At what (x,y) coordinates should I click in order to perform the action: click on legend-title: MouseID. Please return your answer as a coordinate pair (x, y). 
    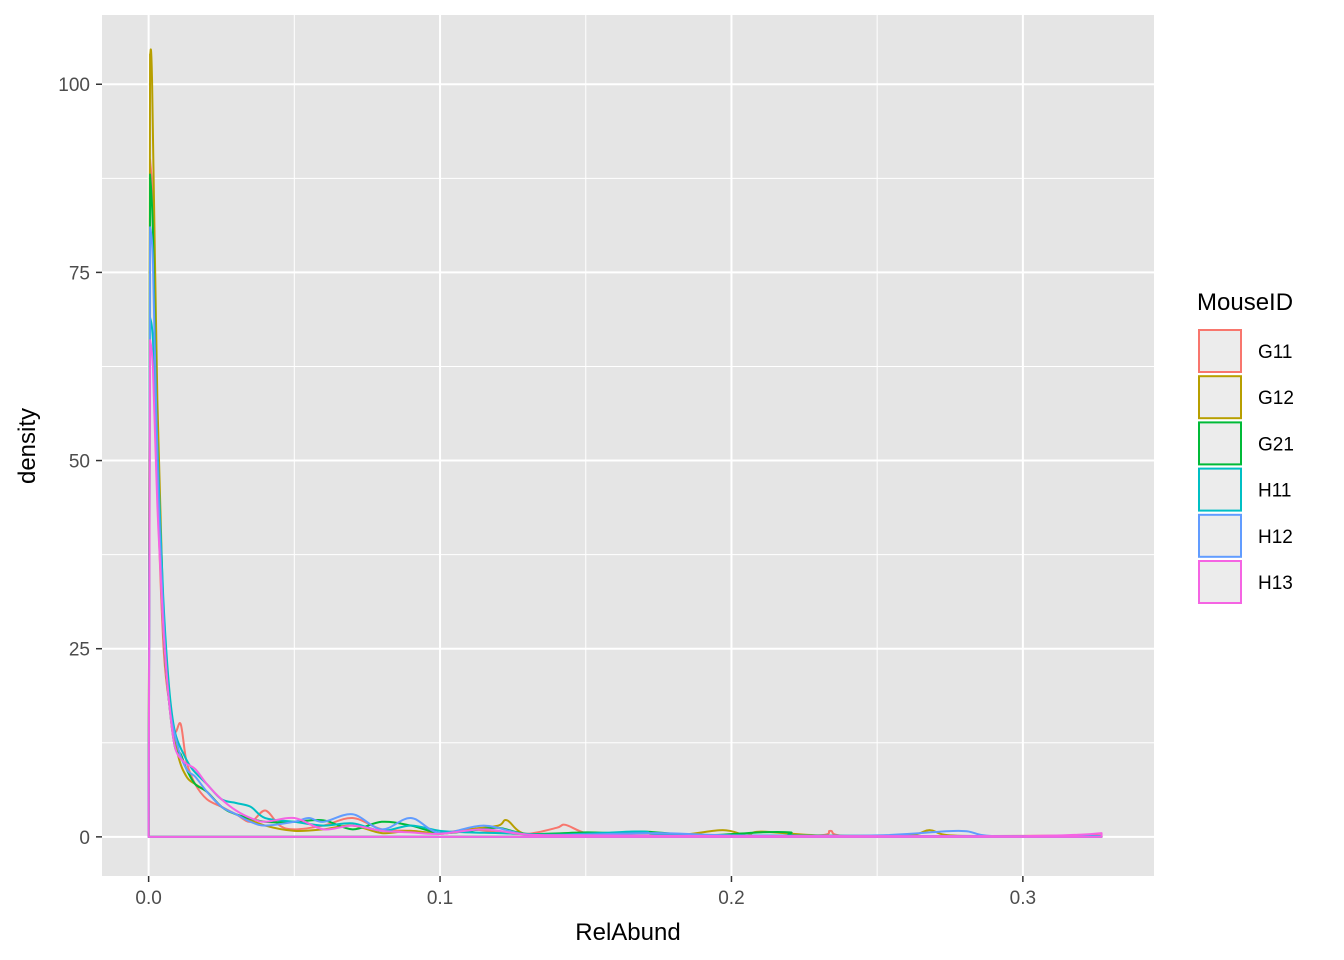
    Looking at the image, I should click on (1245, 302).